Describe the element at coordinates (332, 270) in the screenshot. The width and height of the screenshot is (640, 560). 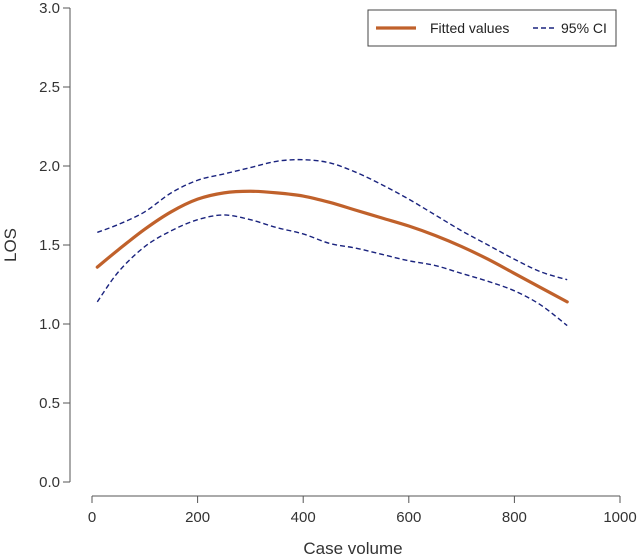
I see `ci-lower-line` at that location.